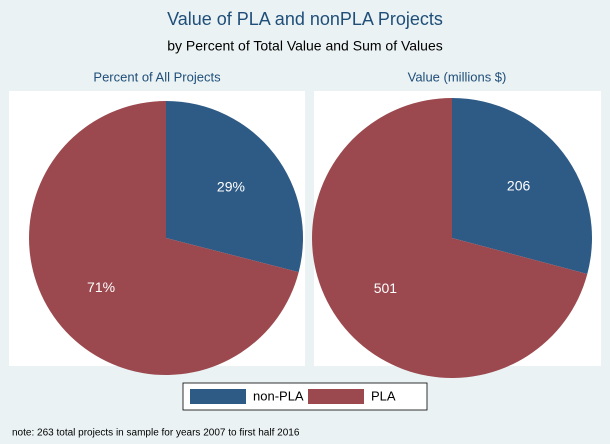 The image size is (610, 444). What do you see at coordinates (383, 395) in the screenshot?
I see `legend-label: PLA` at bounding box center [383, 395].